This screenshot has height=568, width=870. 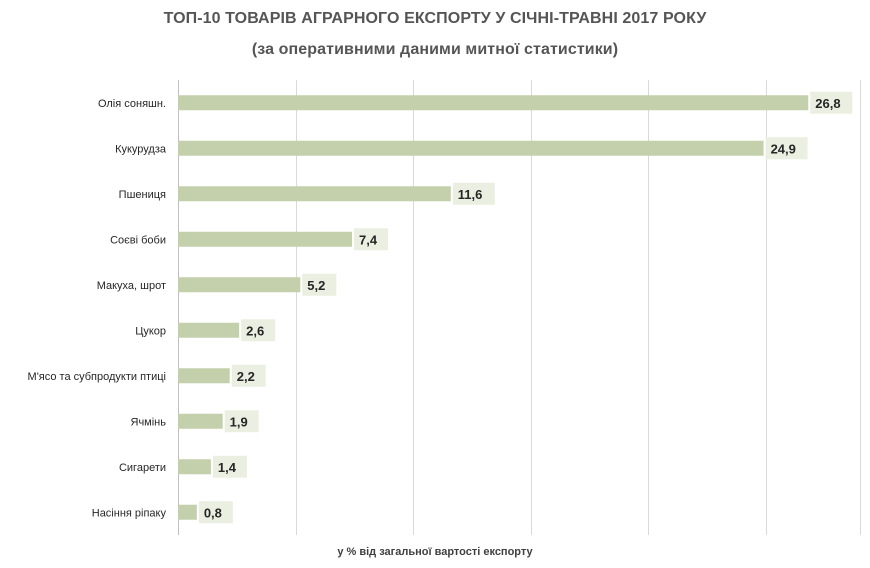 I want to click on data-label: 5,2, so click(x=316, y=285).